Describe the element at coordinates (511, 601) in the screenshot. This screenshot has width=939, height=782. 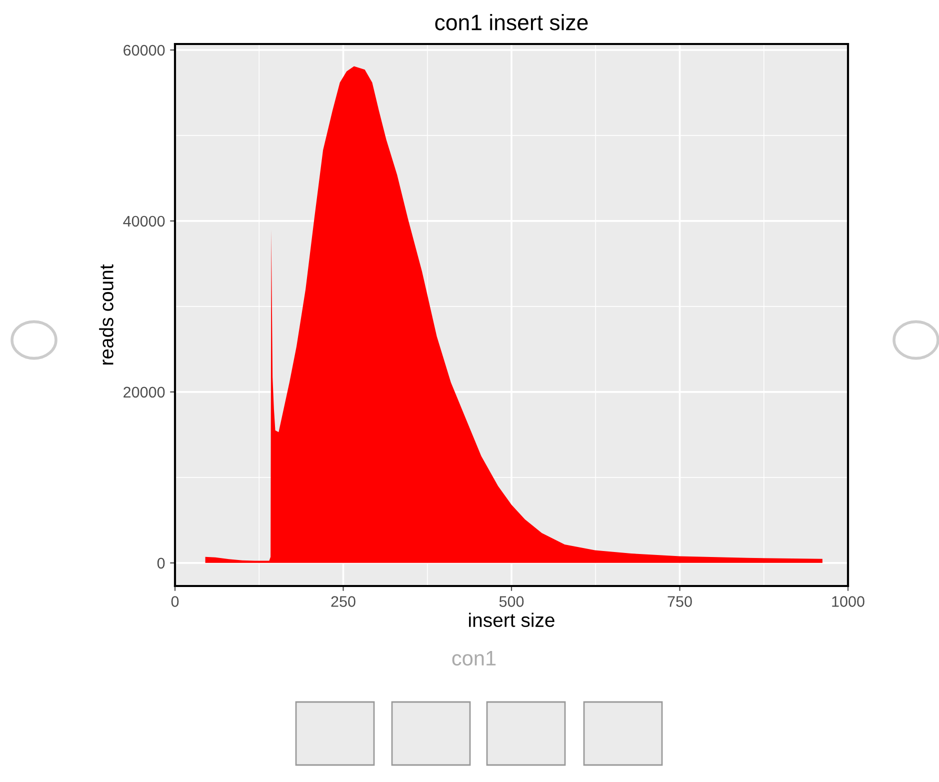
I see `x-tick-label: 500` at that location.